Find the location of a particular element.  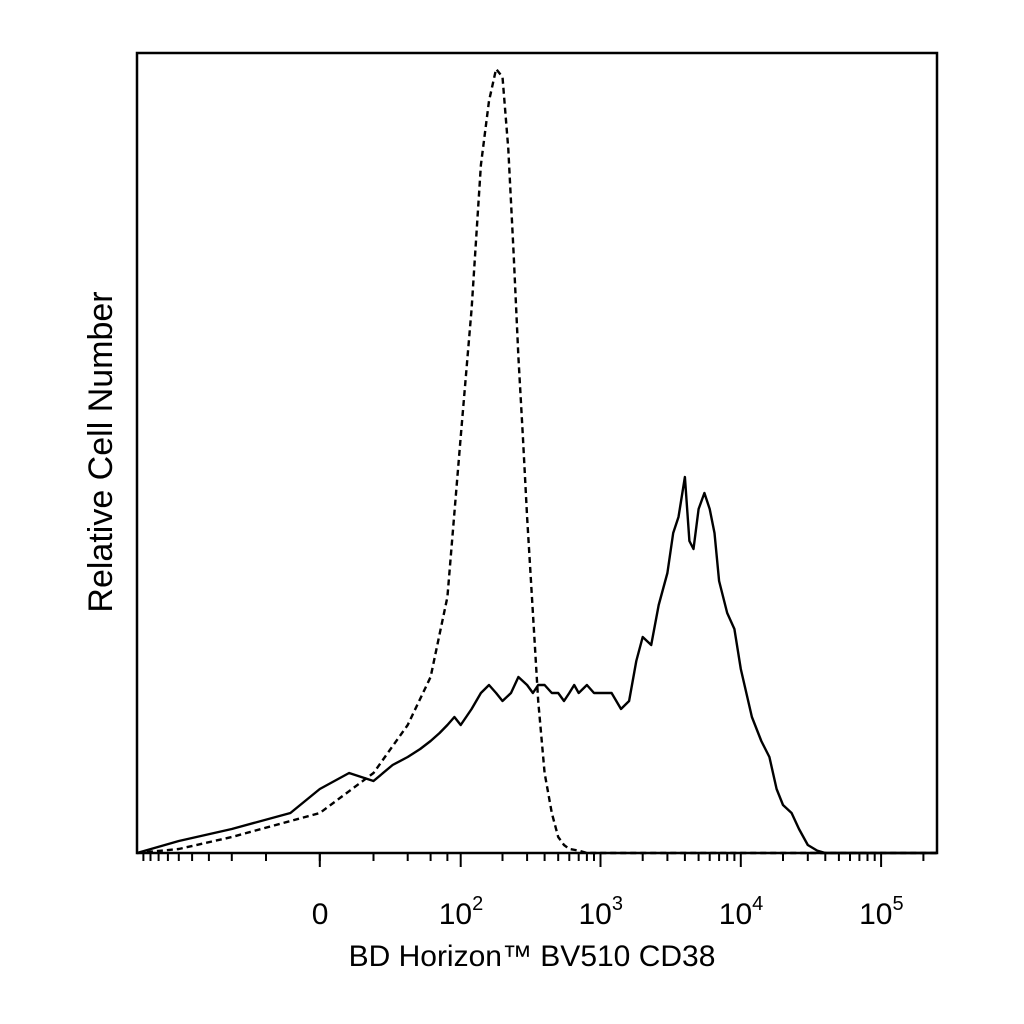

x-tick-label: 10⁴ is located at coordinates (741, 912).